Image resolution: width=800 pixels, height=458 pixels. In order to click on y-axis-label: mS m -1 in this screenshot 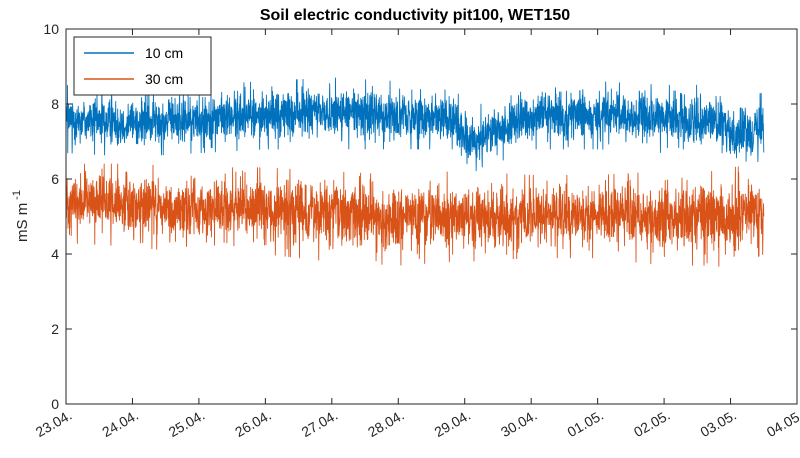, I will do `click(21, 216)`.